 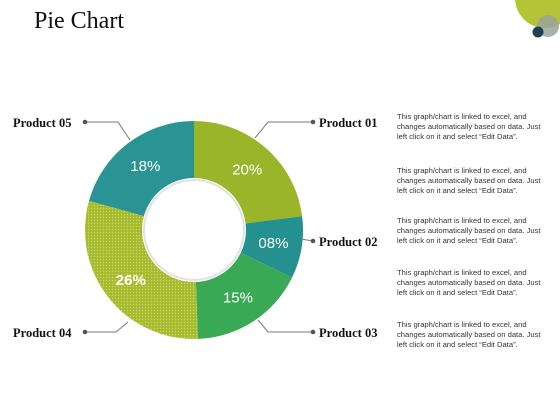 I want to click on legend-label-product-01: Product 01, so click(x=348, y=123).